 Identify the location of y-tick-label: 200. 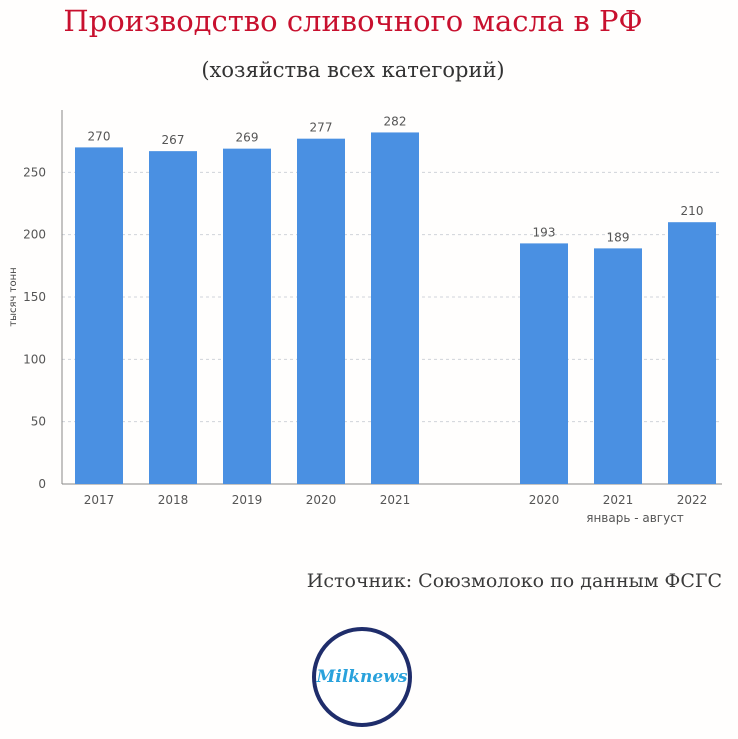
(34, 235).